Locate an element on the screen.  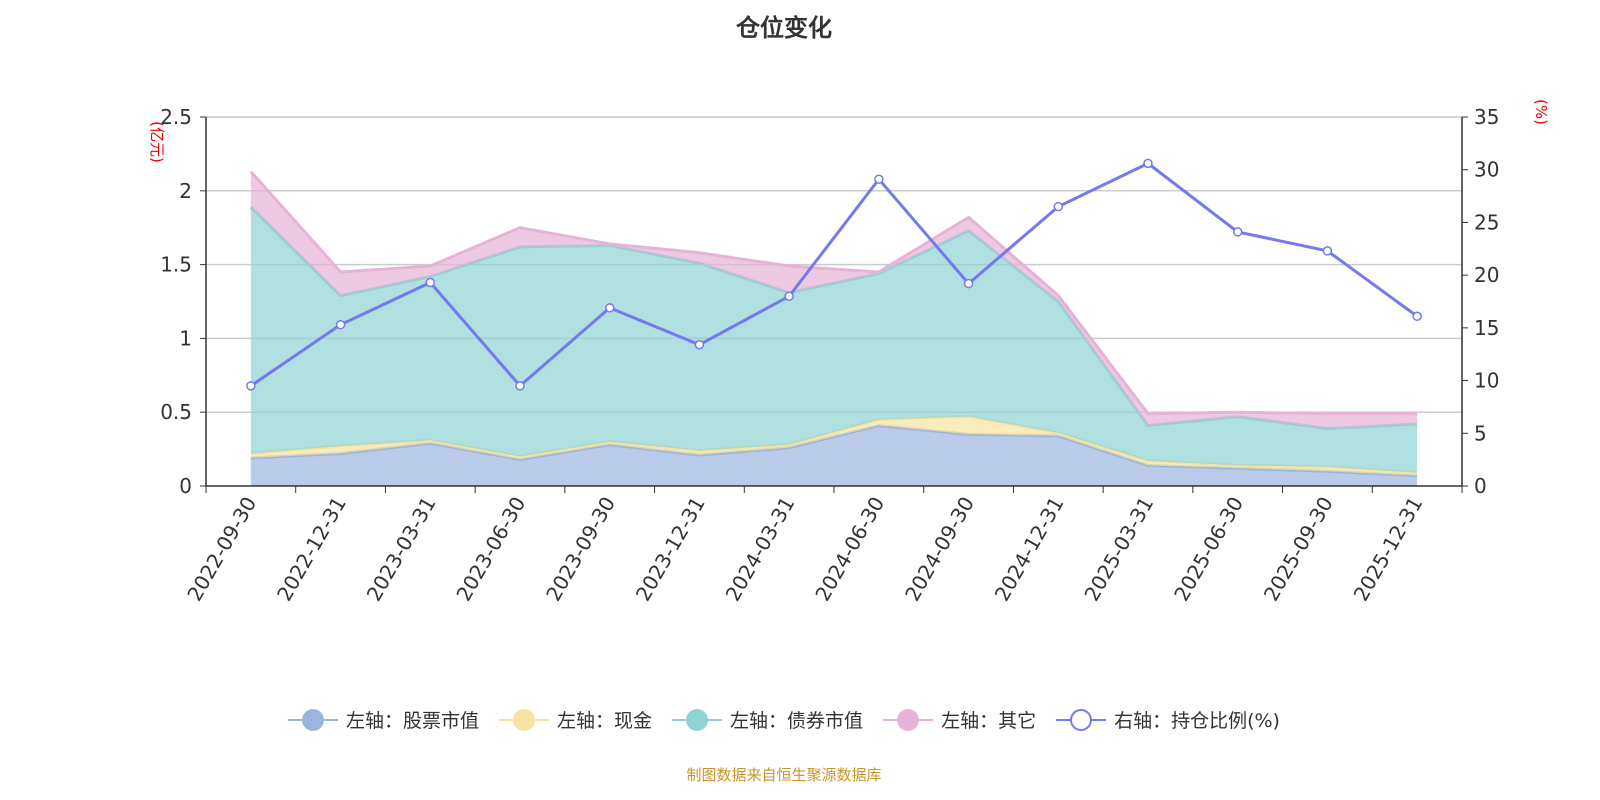
right-axis-tick-label: 35 is located at coordinates (1486, 117).